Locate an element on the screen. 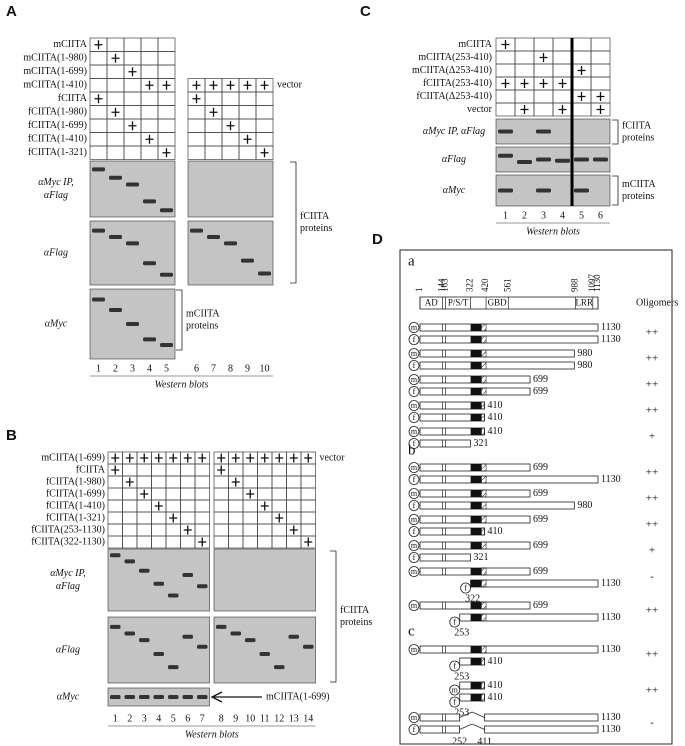 Image resolution: width=685 pixels, height=746 pixels. lane-number: 4 is located at coordinates (158, 718).